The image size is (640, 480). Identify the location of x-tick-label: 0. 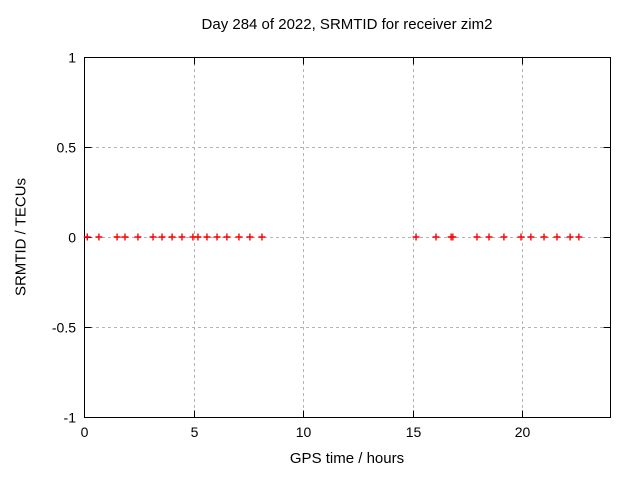
(85, 432).